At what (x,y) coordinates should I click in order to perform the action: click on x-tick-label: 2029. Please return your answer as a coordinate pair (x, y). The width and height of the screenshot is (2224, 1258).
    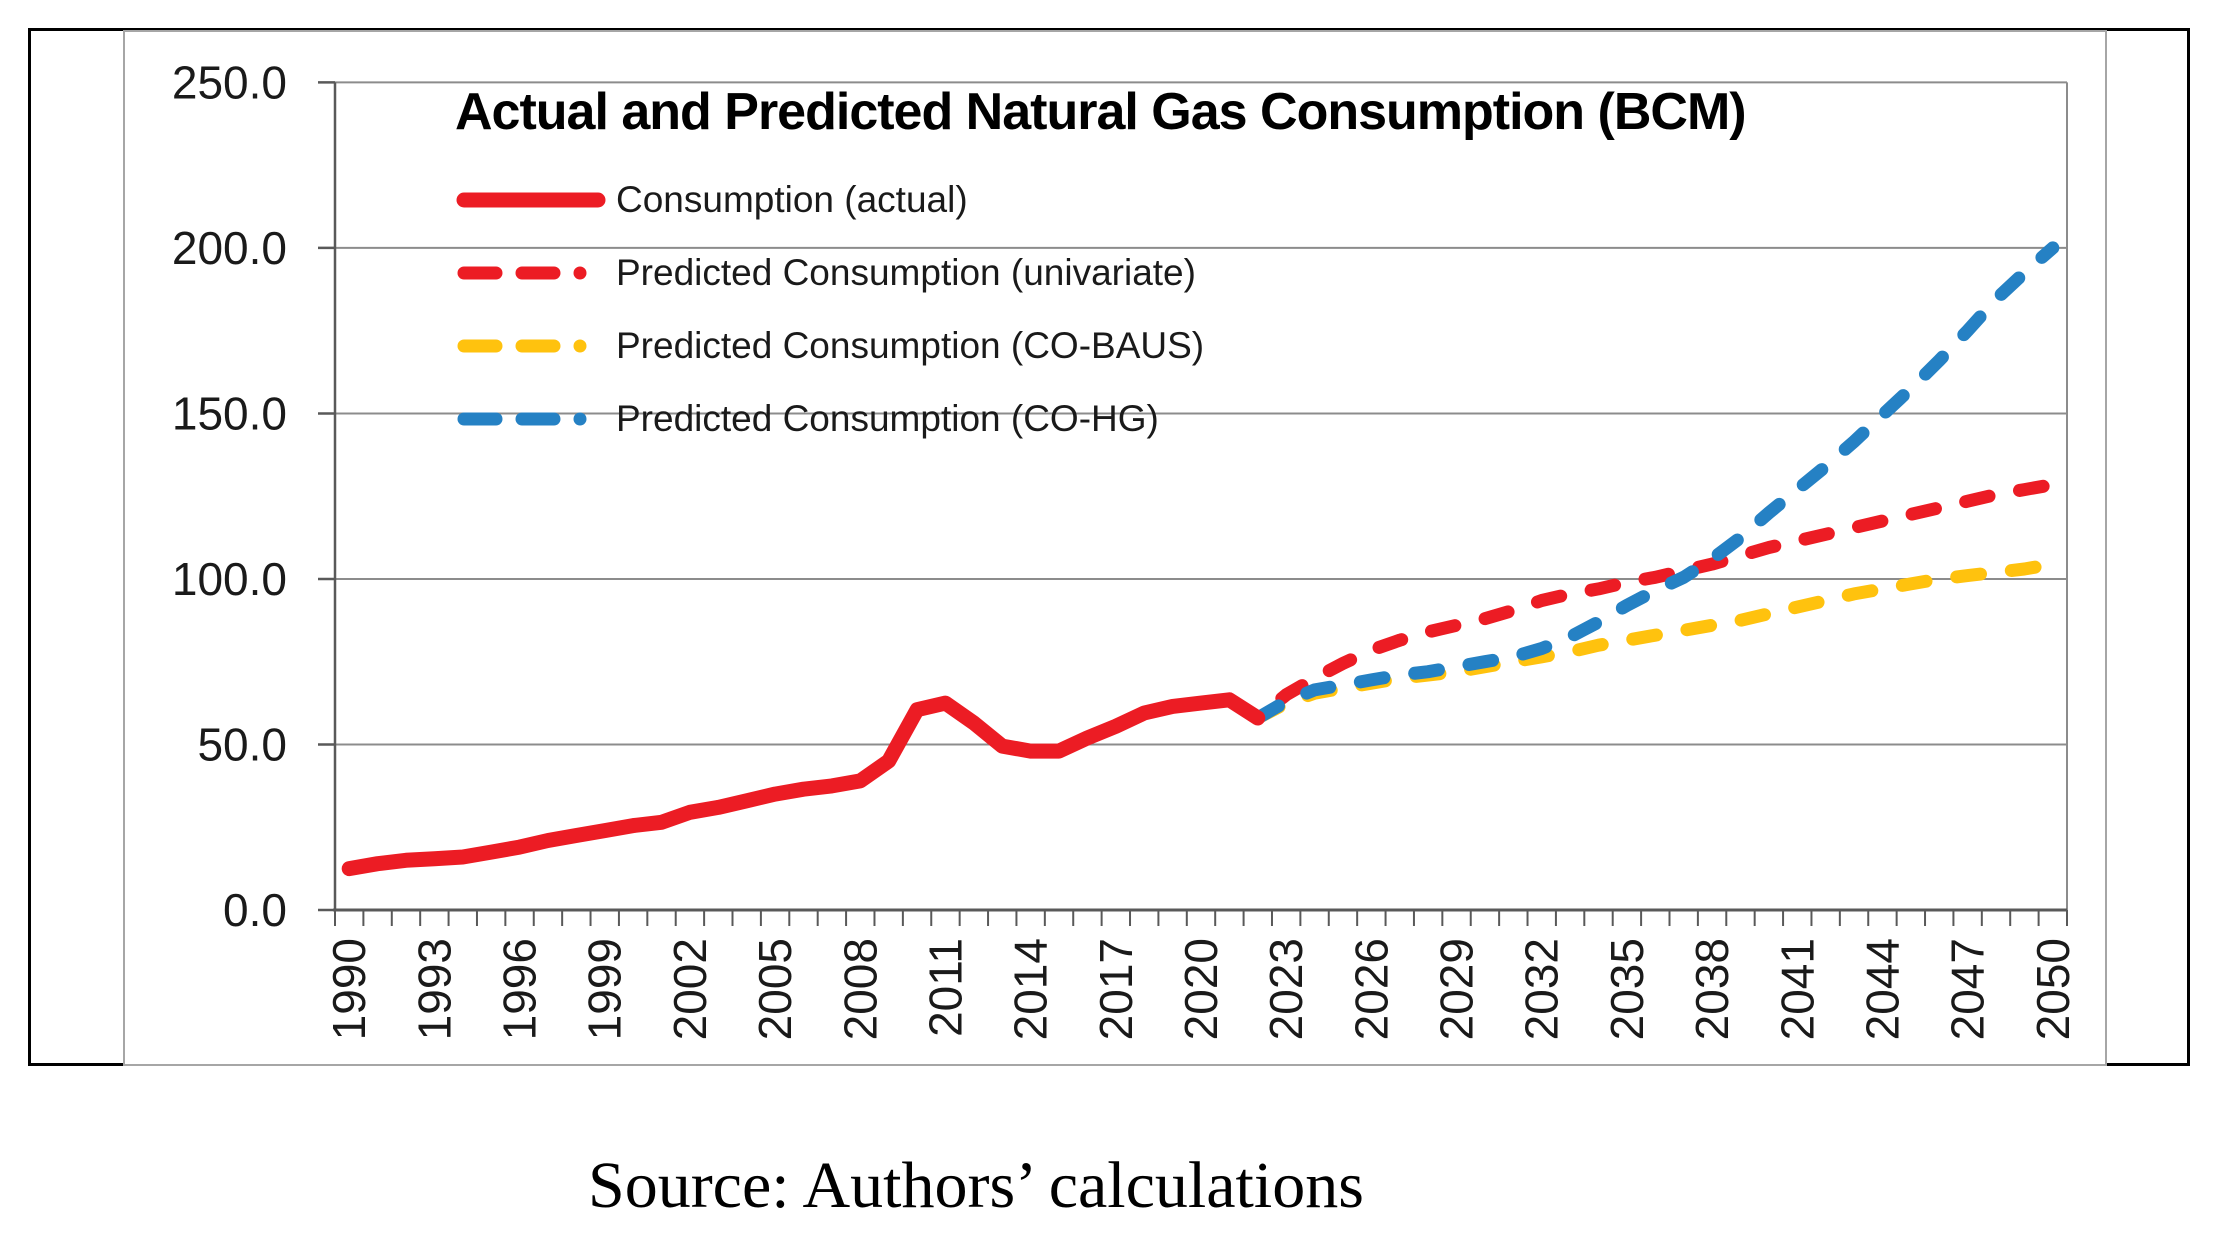
    Looking at the image, I should click on (1457, 989).